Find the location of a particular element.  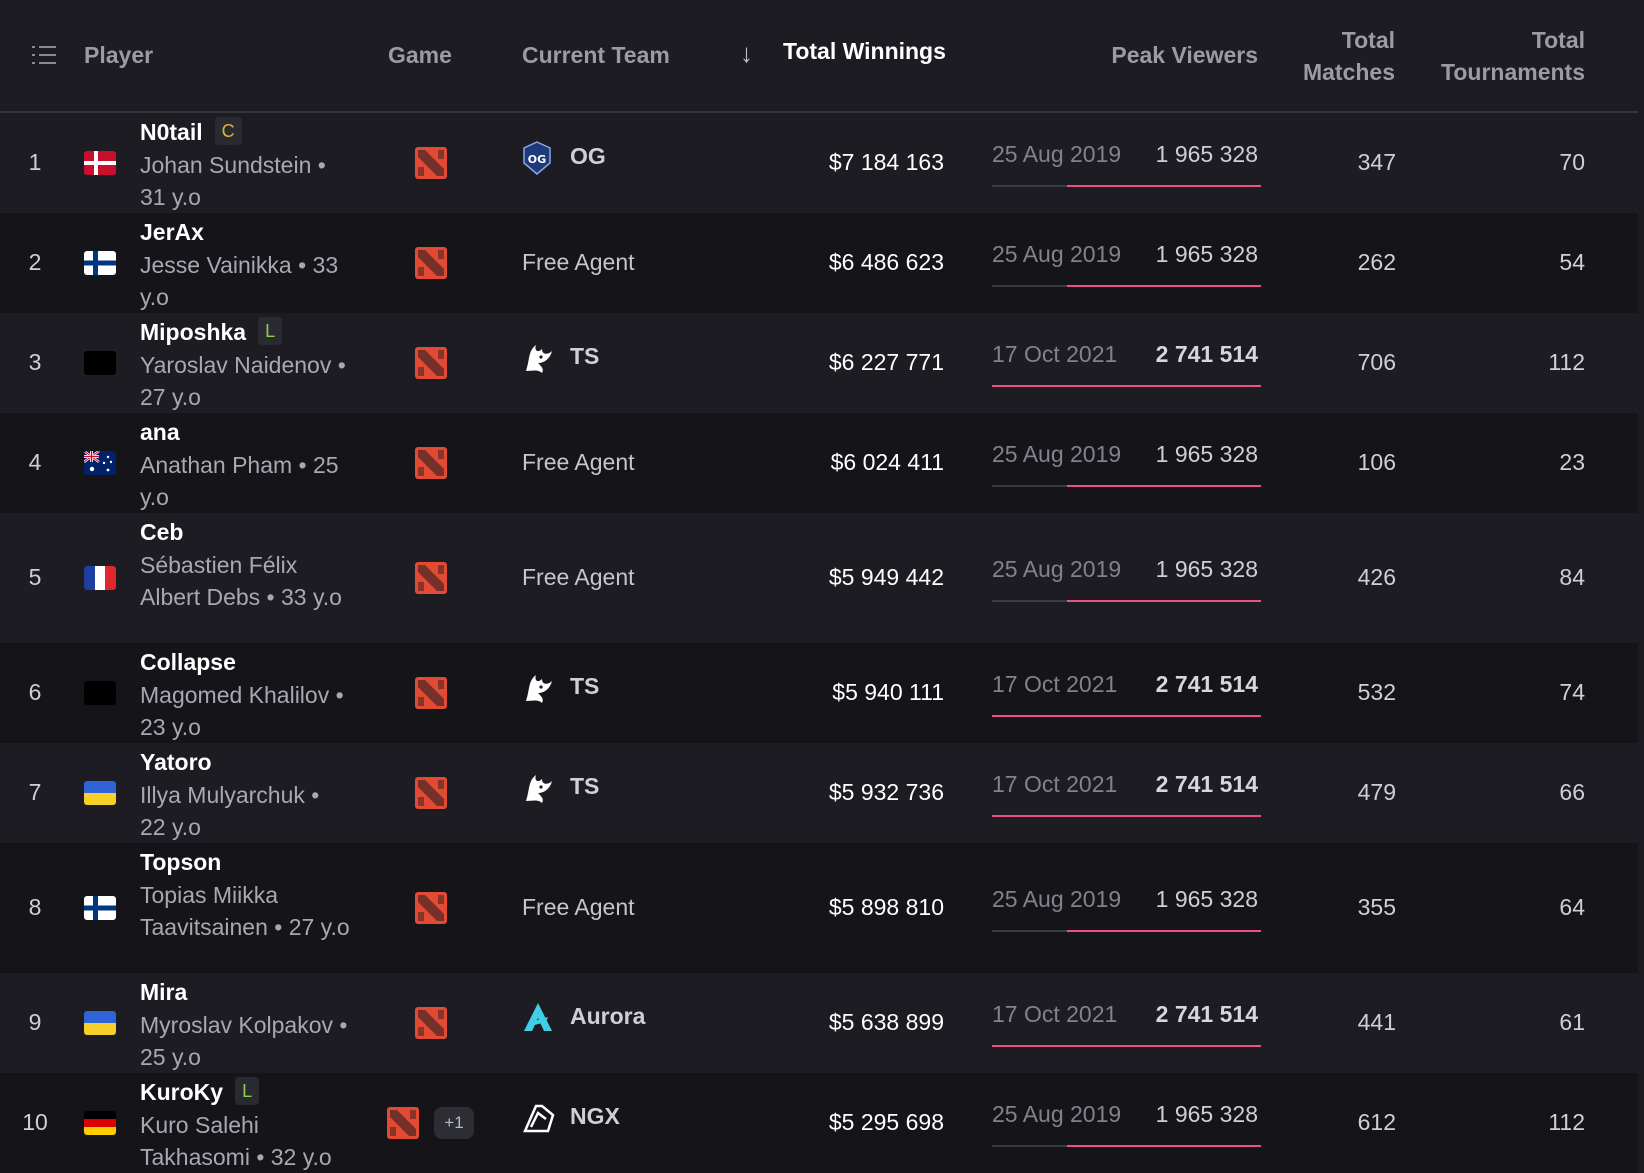

player-nickname: Yatoro is located at coordinates (176, 762).